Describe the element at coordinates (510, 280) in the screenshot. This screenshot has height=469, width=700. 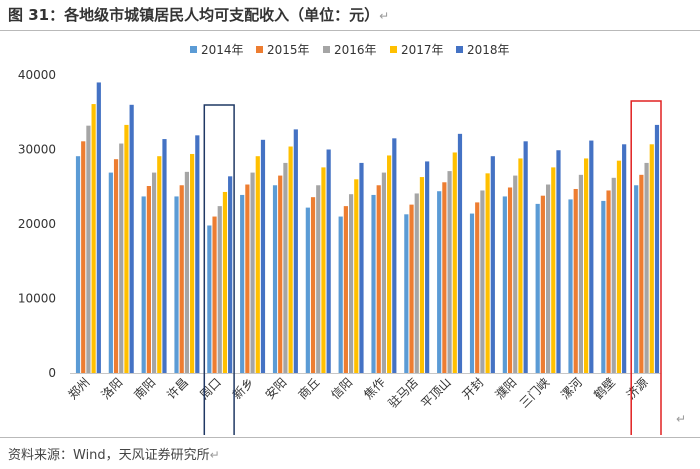
I see `bar-2015年-濮阳` at that location.